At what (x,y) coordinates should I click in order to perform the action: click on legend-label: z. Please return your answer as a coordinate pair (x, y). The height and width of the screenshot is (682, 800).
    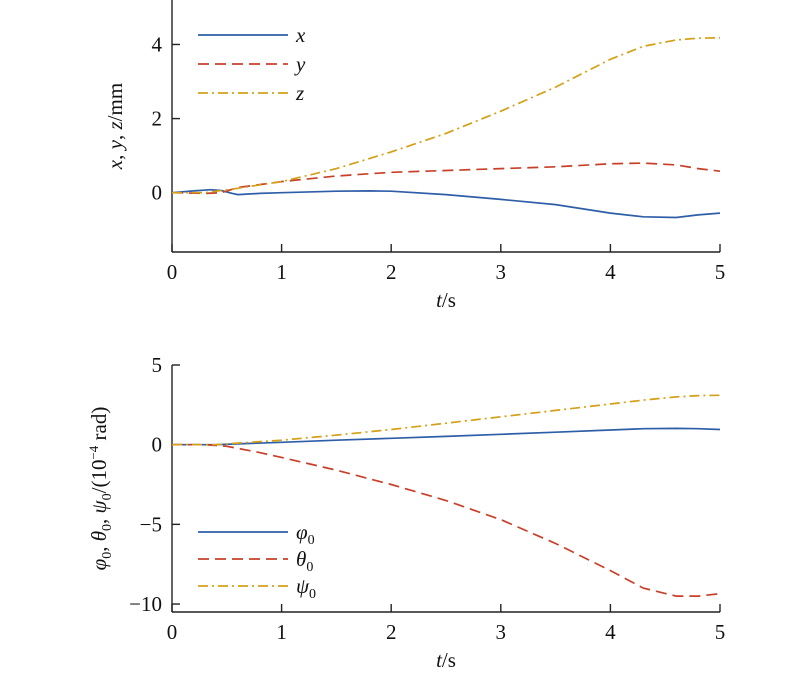
    Looking at the image, I should click on (299, 93).